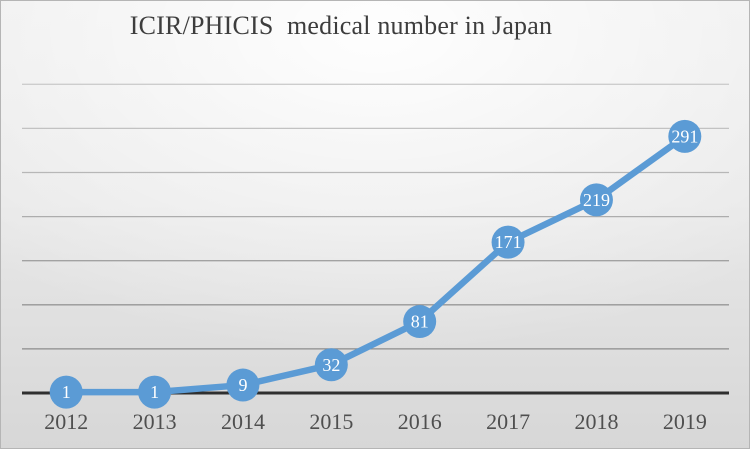 The width and height of the screenshot is (750, 450). Describe the element at coordinates (341, 25) in the screenshot. I see `chart-title: ICIR/PHICIS medical number in Japan` at that location.